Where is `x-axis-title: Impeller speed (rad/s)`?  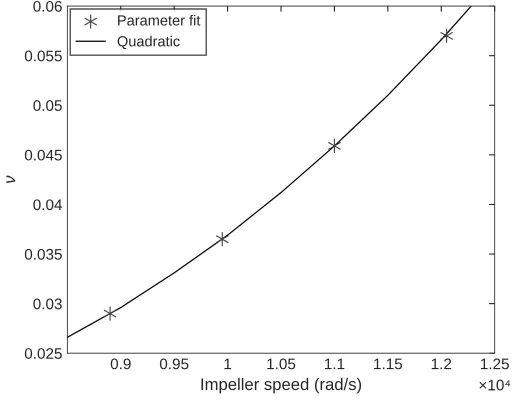
x-axis-title: Impeller speed (rad/s) is located at coordinates (282, 386).